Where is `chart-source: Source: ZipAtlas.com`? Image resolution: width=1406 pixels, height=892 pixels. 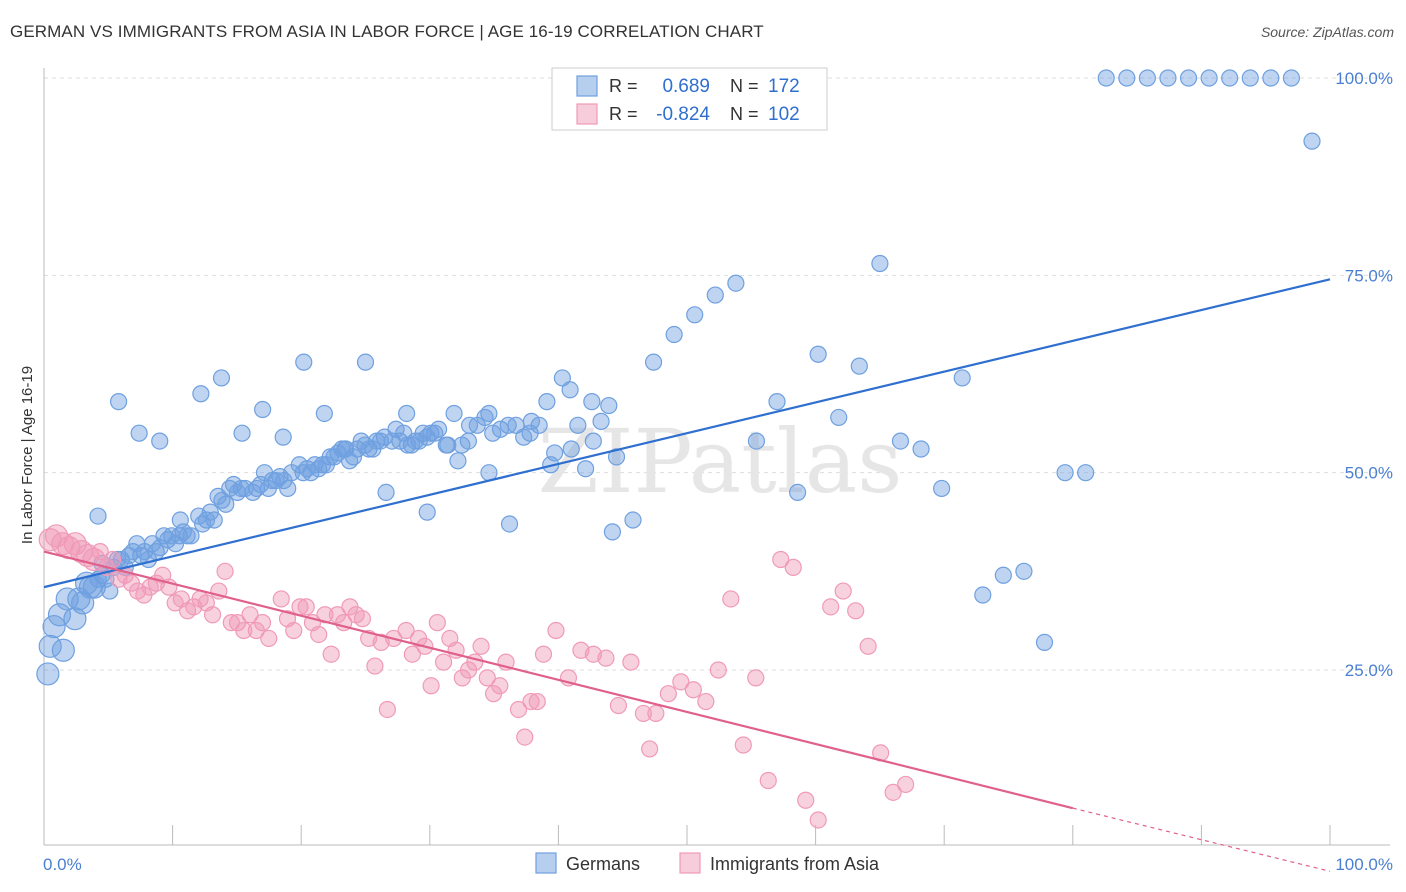 chart-source: Source: ZipAtlas.com is located at coordinates (1327, 32).